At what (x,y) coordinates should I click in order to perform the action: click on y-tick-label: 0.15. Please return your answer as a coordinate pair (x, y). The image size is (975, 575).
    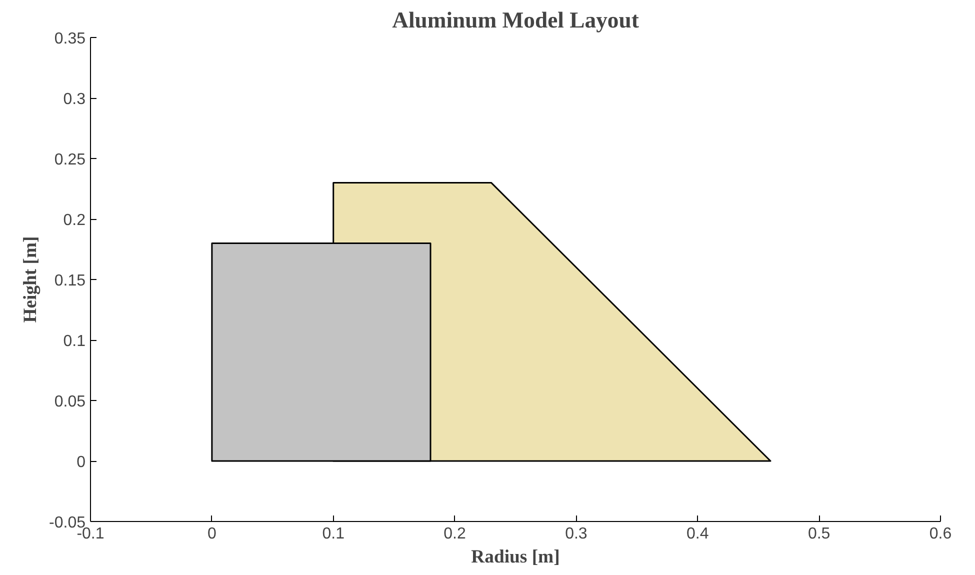
    Looking at the image, I should click on (70, 281).